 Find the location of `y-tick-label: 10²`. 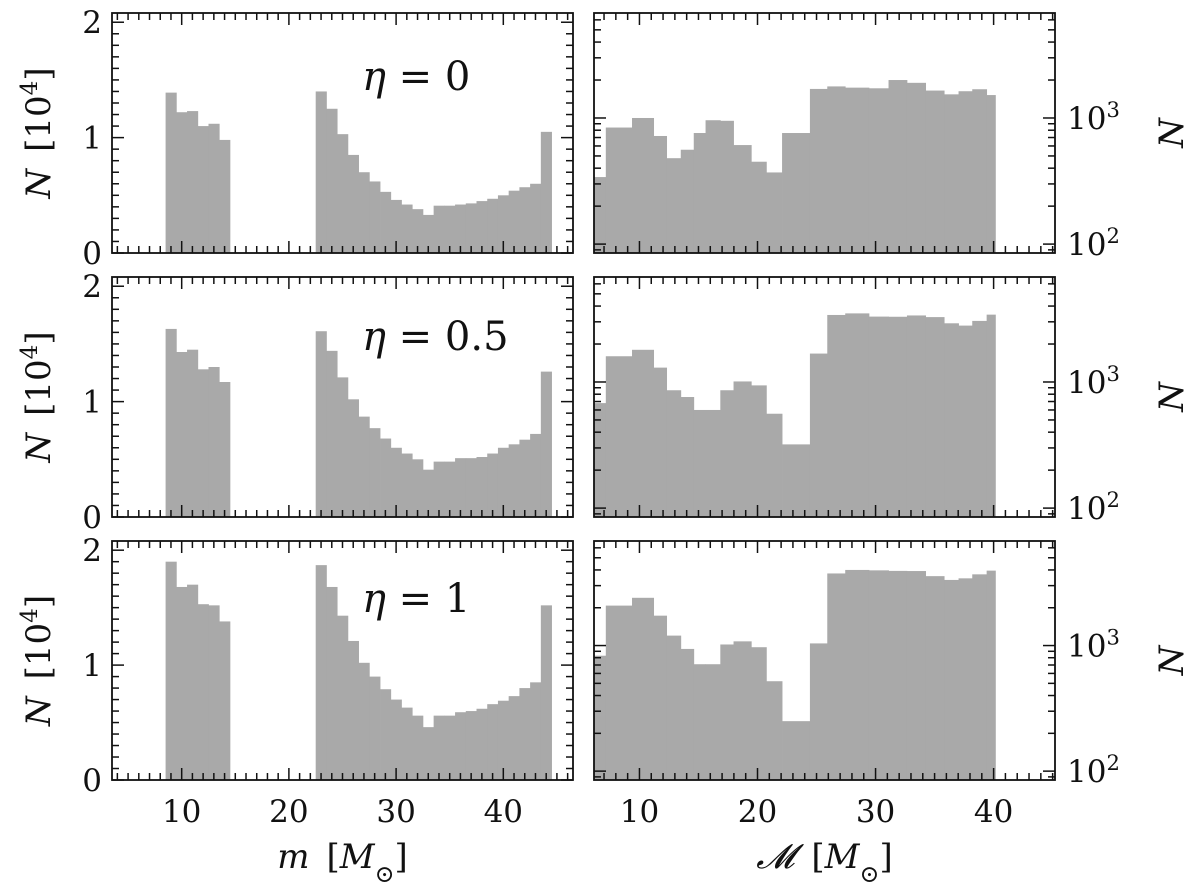

y-tick-label: 10² is located at coordinates (1093, 770).